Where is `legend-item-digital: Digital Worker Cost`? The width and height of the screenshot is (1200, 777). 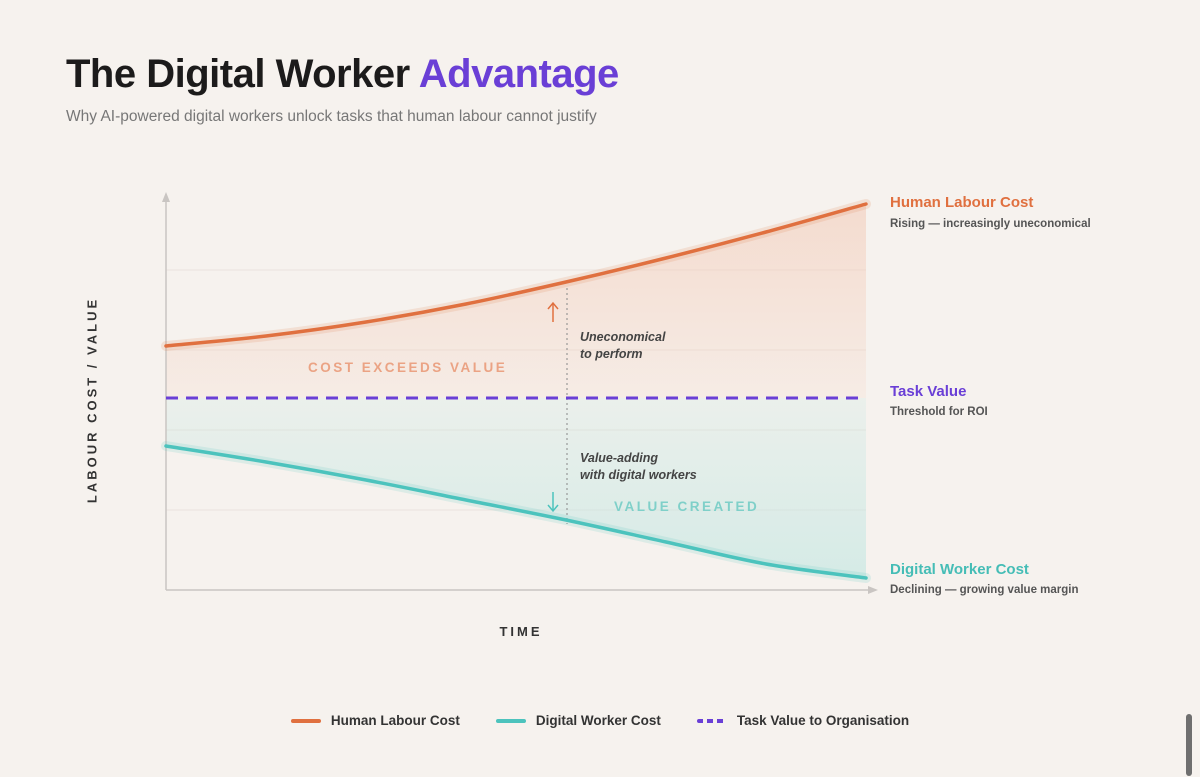
legend-item-digital: Digital Worker Cost is located at coordinates (578, 720).